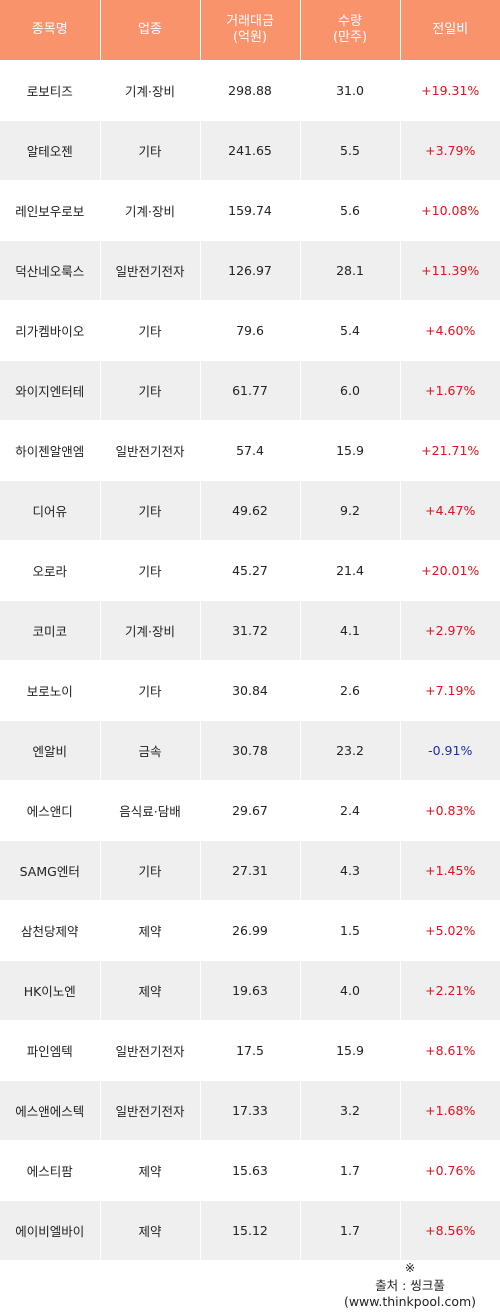 This screenshot has width=500, height=1312. I want to click on change-cell: +4.47%, so click(450, 510).